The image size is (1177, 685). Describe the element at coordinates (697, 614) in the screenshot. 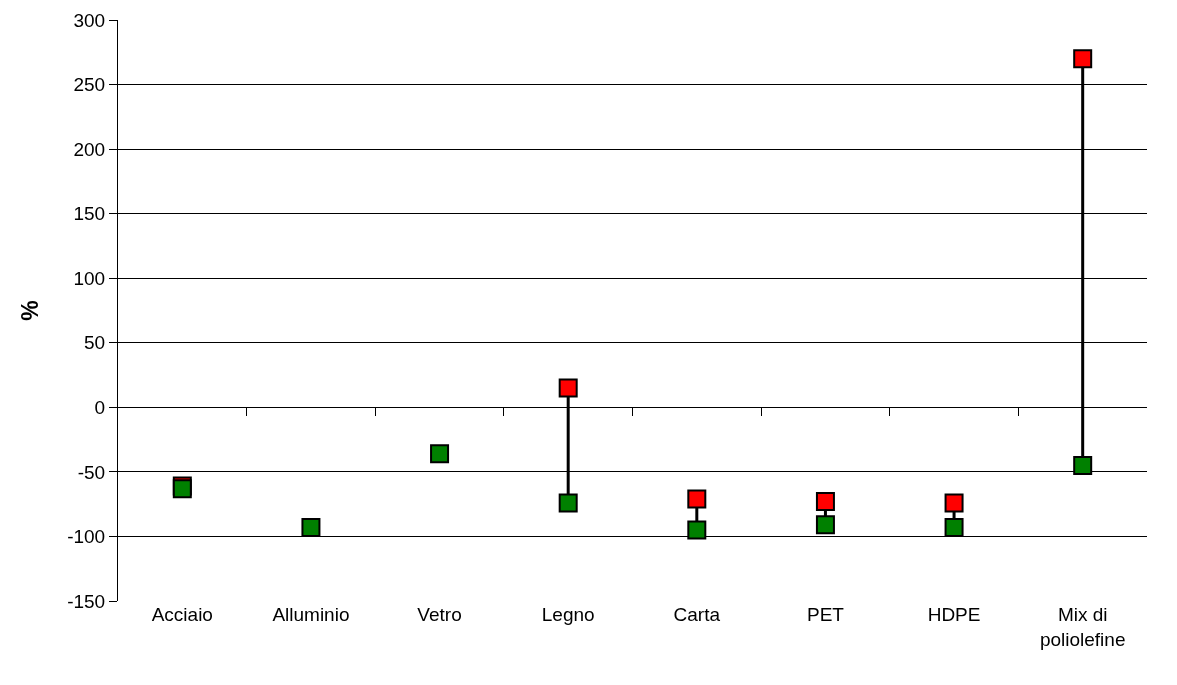

I see `x-tick-label: Carta` at that location.